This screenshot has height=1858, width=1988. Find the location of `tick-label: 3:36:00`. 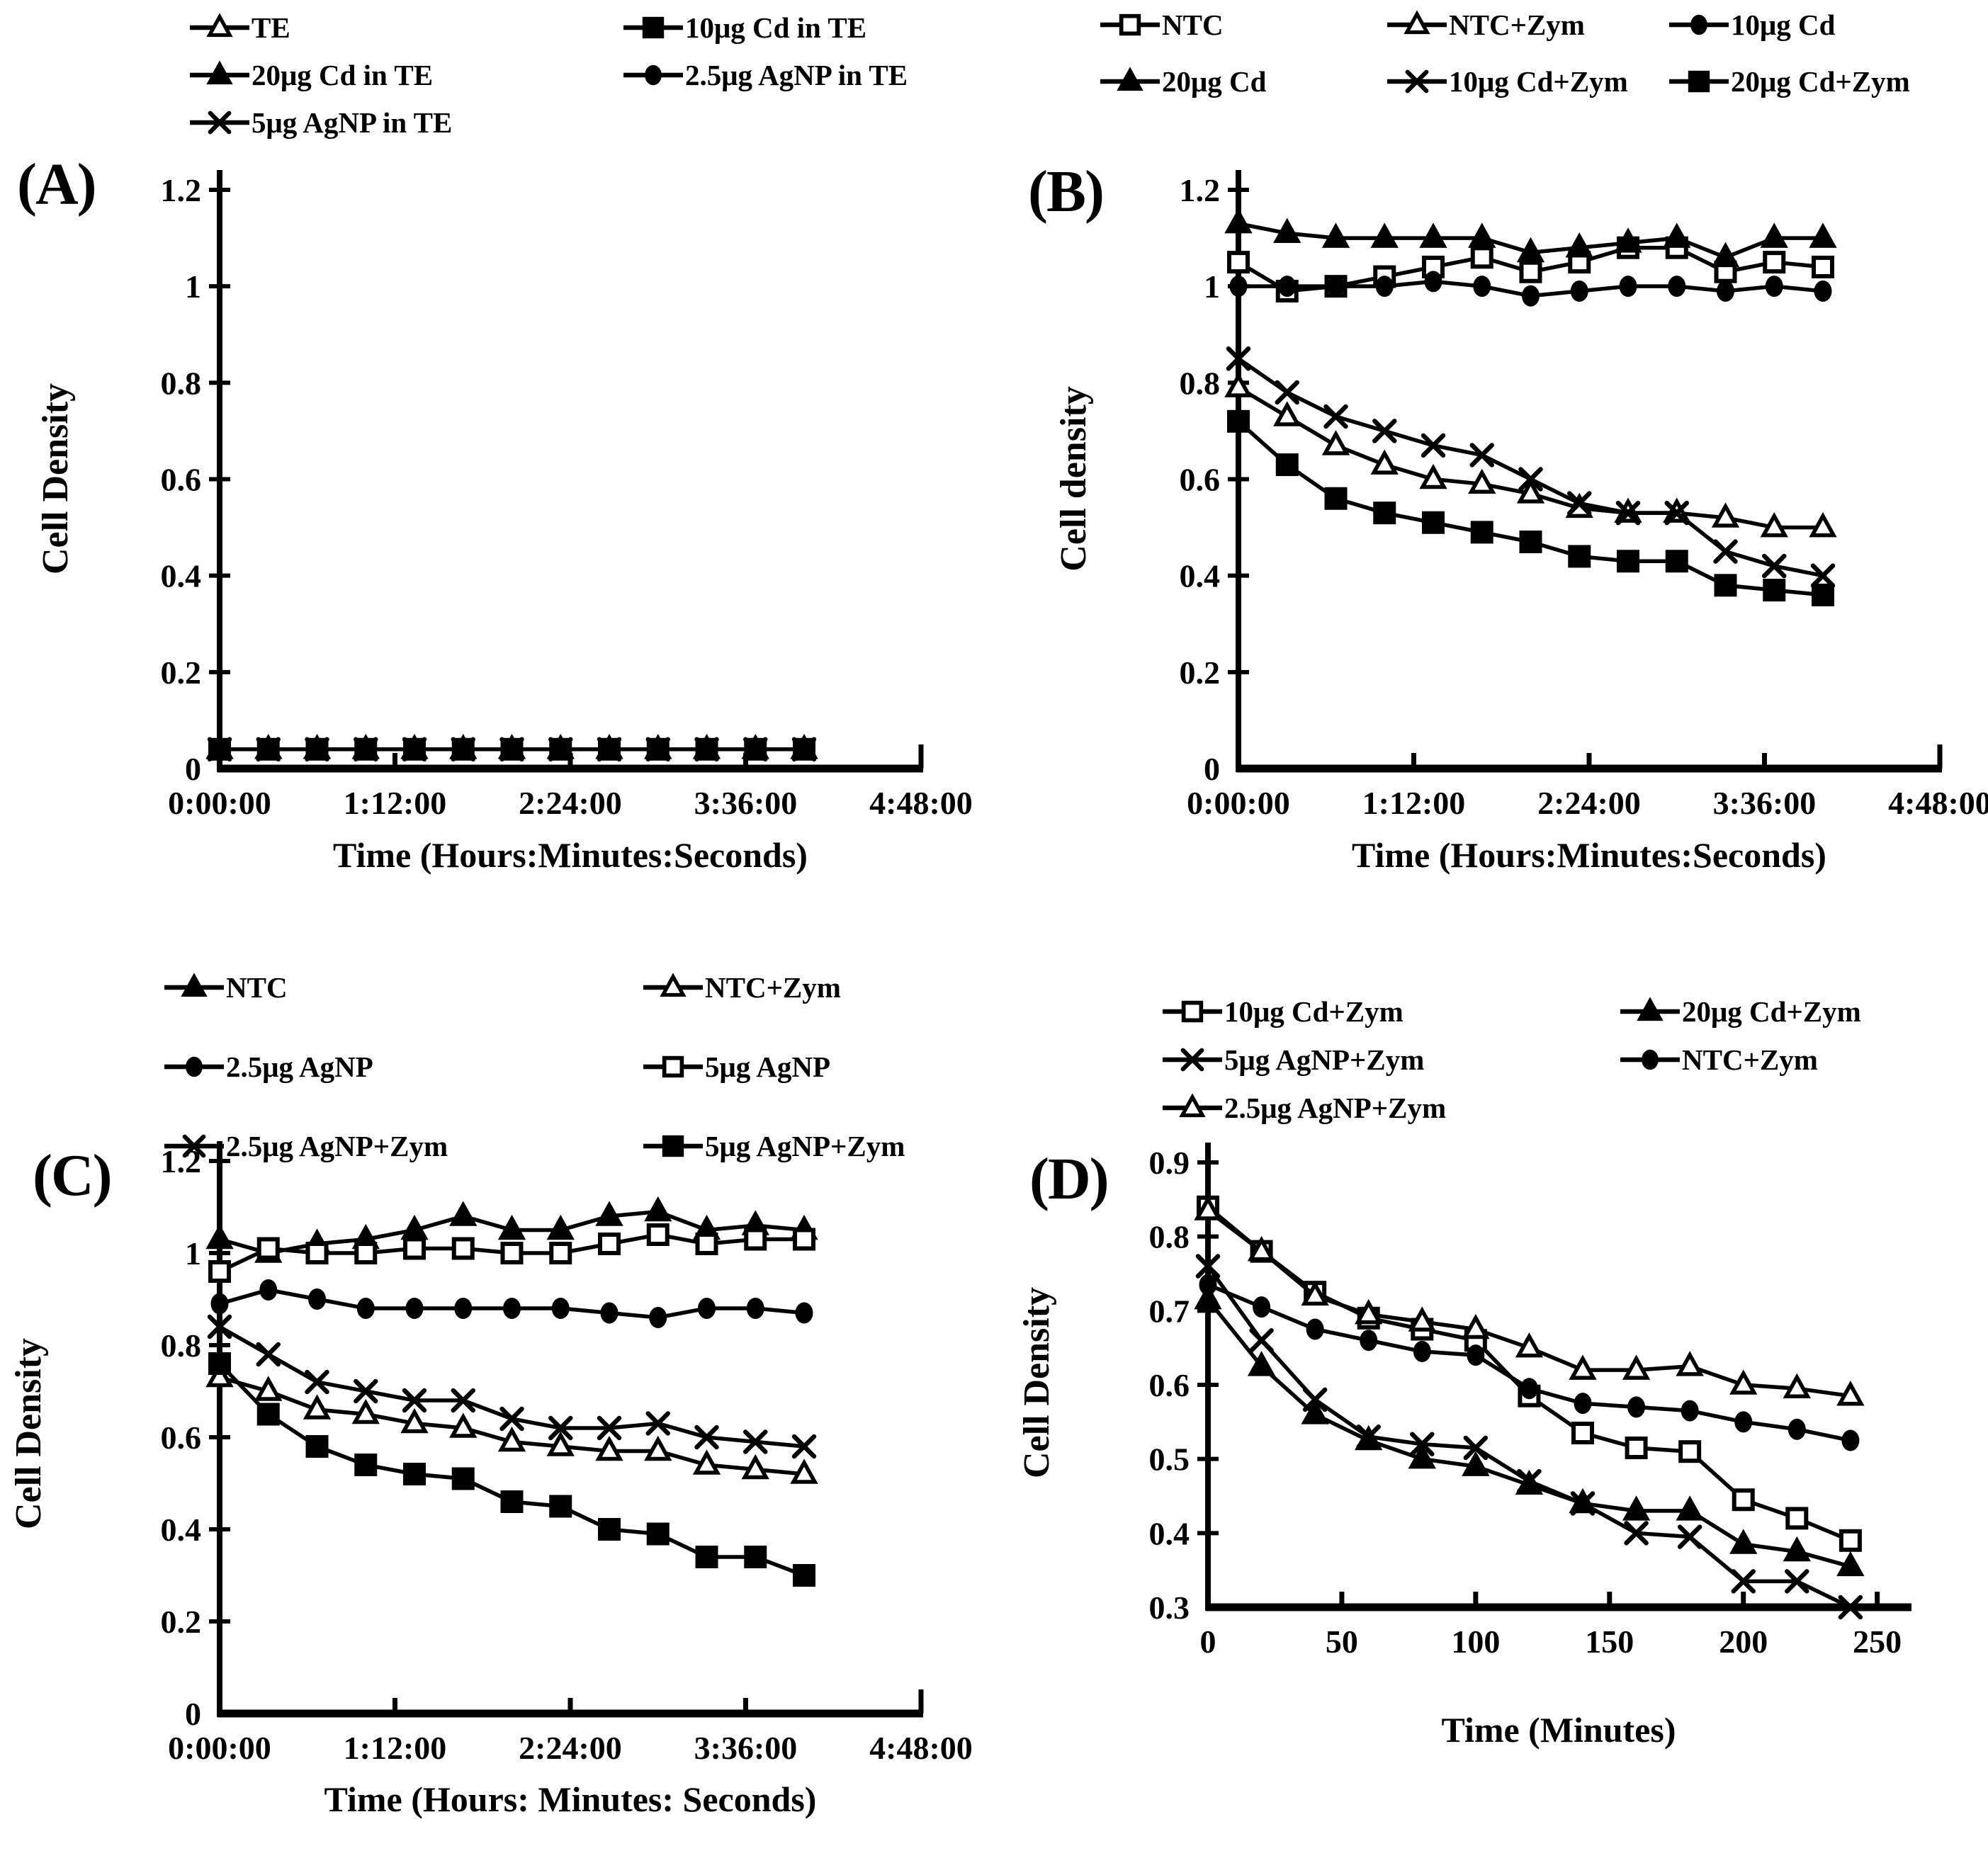

tick-label: 3:36:00 is located at coordinates (746, 1748).